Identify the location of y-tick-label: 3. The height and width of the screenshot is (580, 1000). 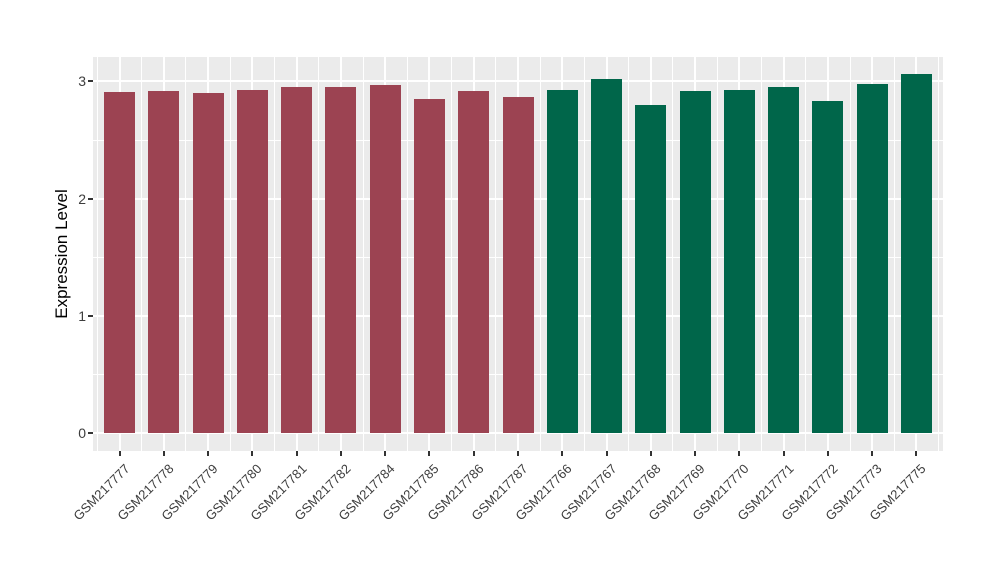
(82, 81).